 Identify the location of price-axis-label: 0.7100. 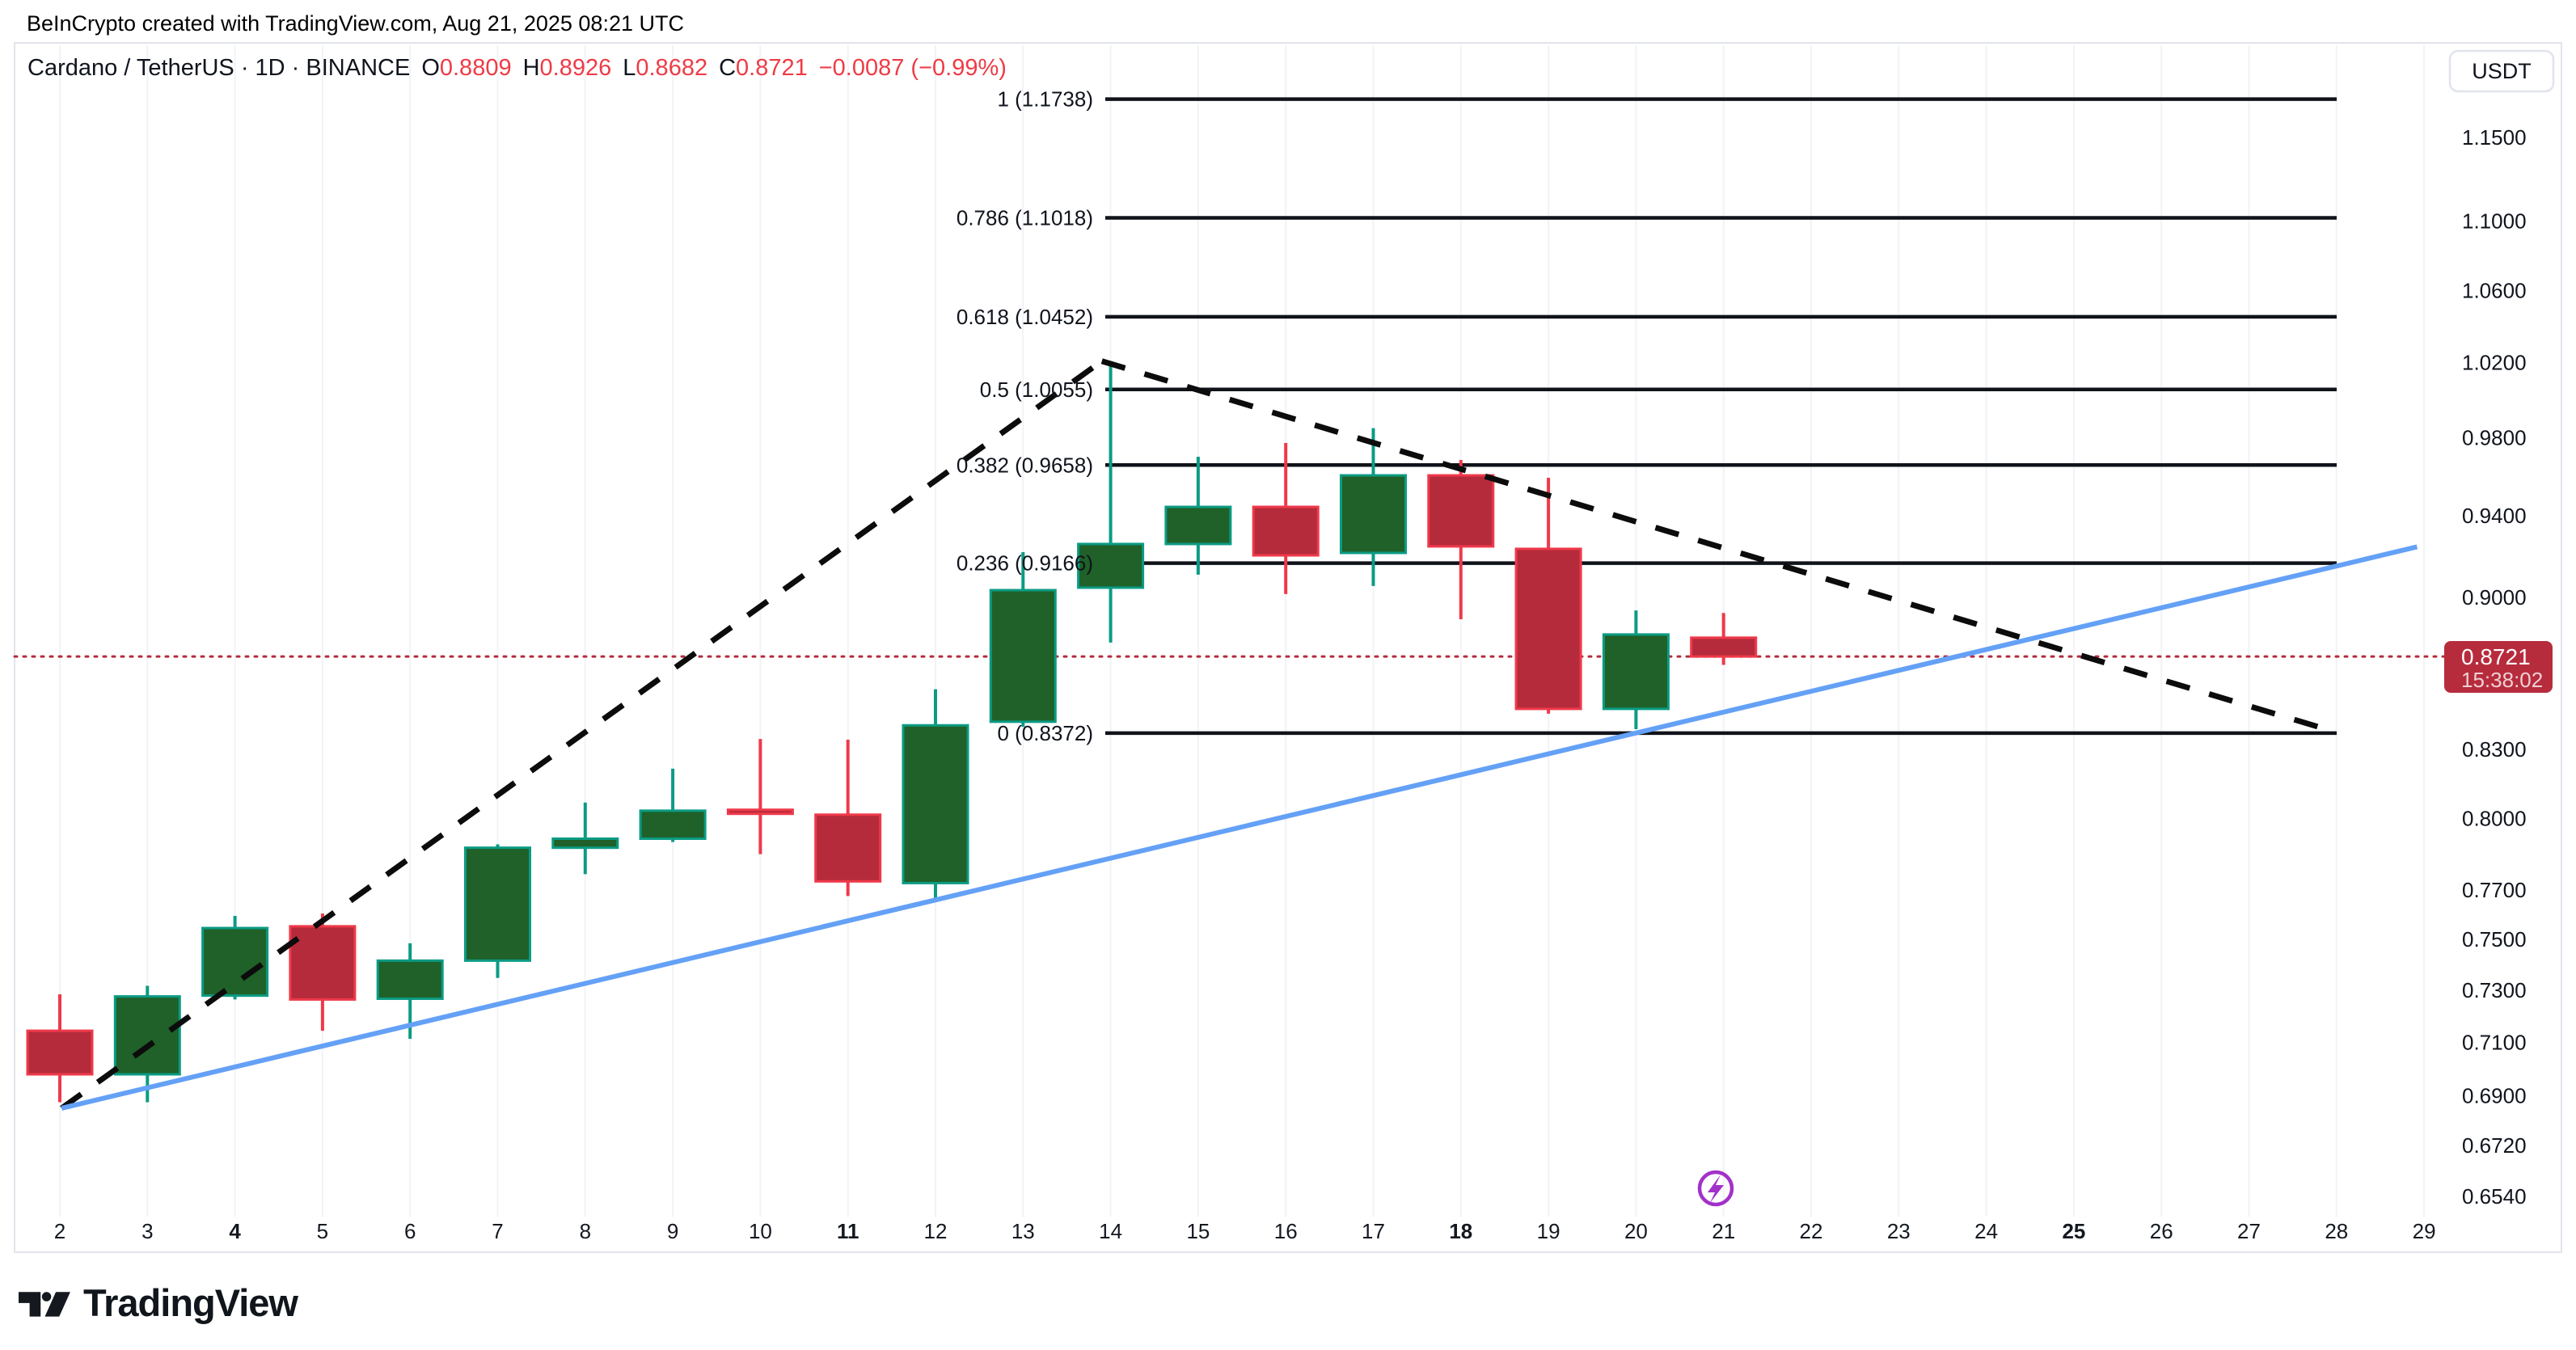
(2494, 1042).